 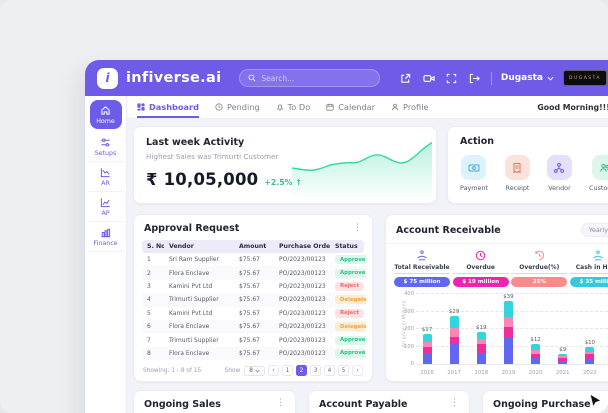 What do you see at coordinates (594, 230) in the screenshot?
I see `period-dropdown: Yearly` at bounding box center [594, 230].